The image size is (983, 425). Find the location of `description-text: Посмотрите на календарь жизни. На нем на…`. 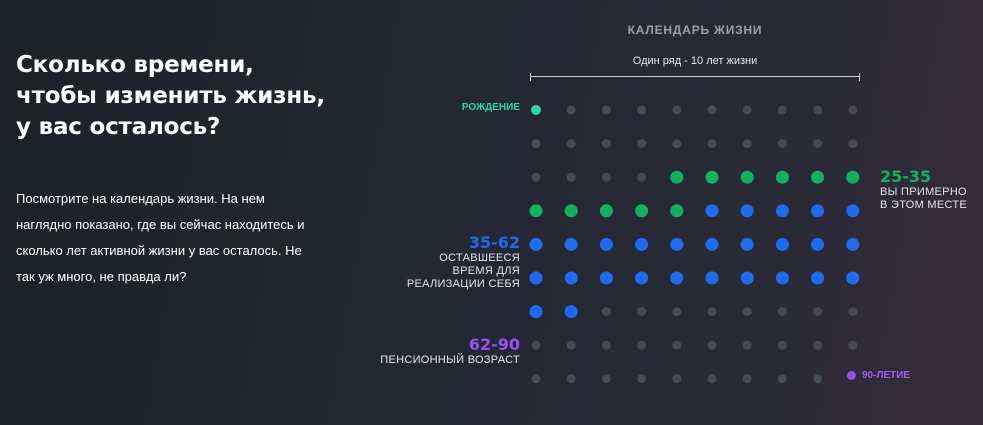

description-text: Посмотрите на календарь жизни. На нем на… is located at coordinates (160, 237).